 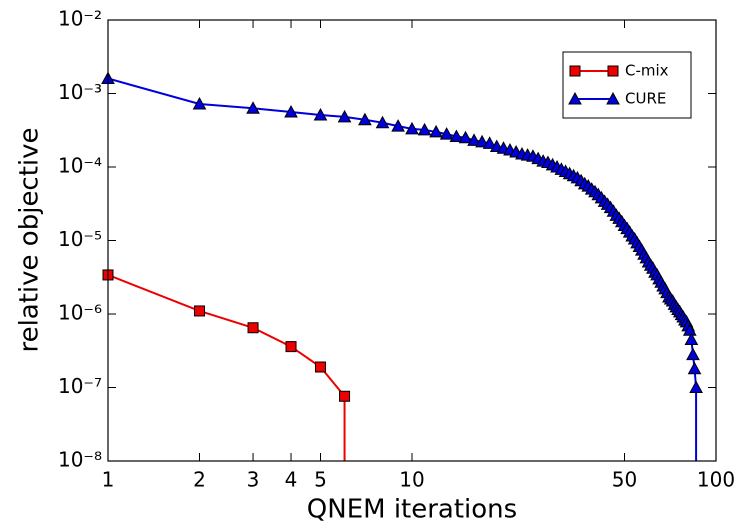 I want to click on x-tick-label: 10, so click(x=411, y=480).